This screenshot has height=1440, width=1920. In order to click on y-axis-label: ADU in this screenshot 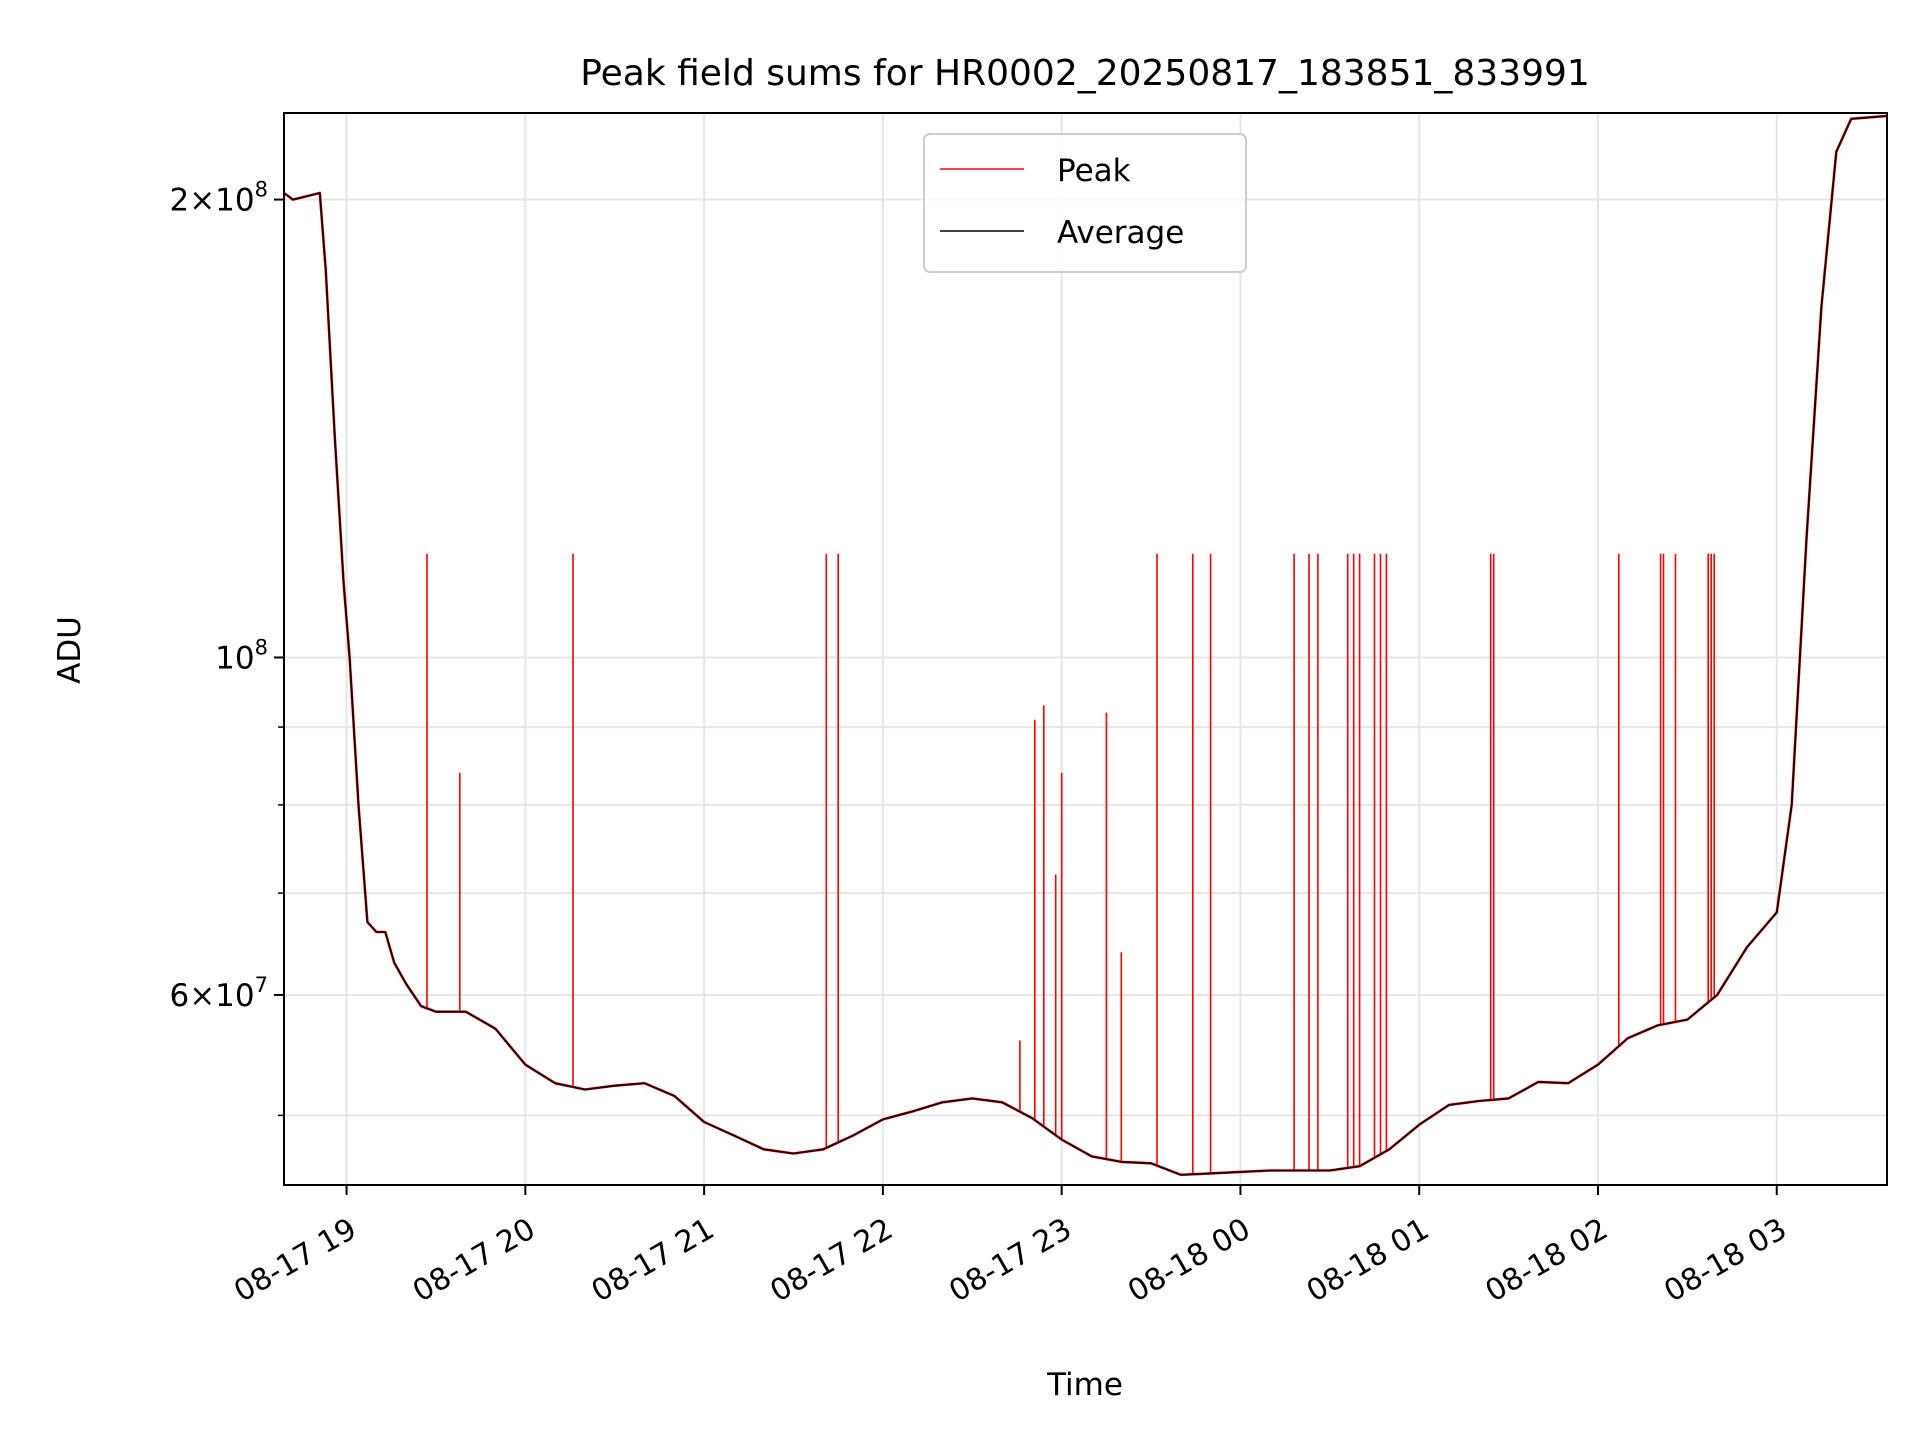, I will do `click(70, 650)`.